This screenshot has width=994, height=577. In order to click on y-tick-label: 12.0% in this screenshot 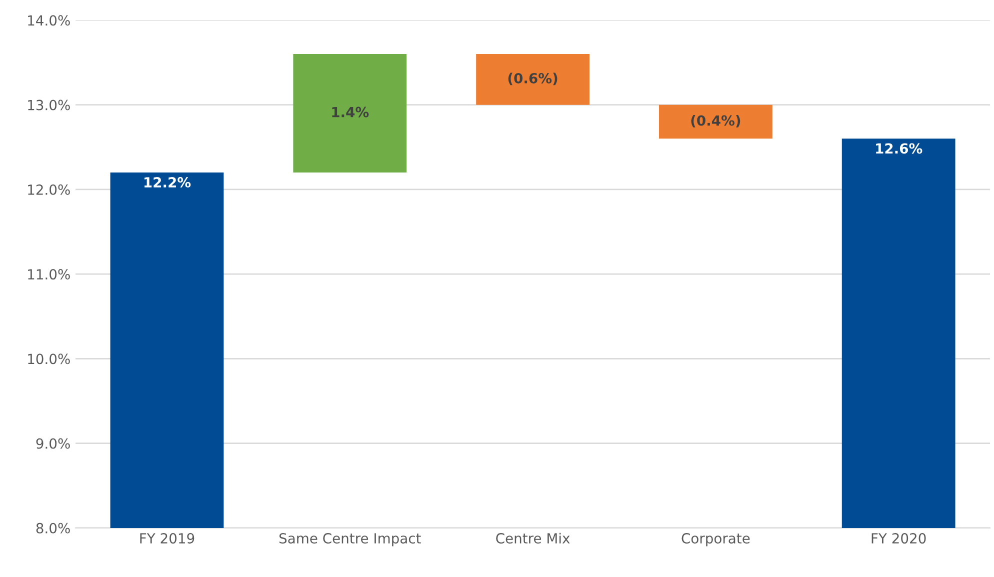, I will do `click(49, 189)`.